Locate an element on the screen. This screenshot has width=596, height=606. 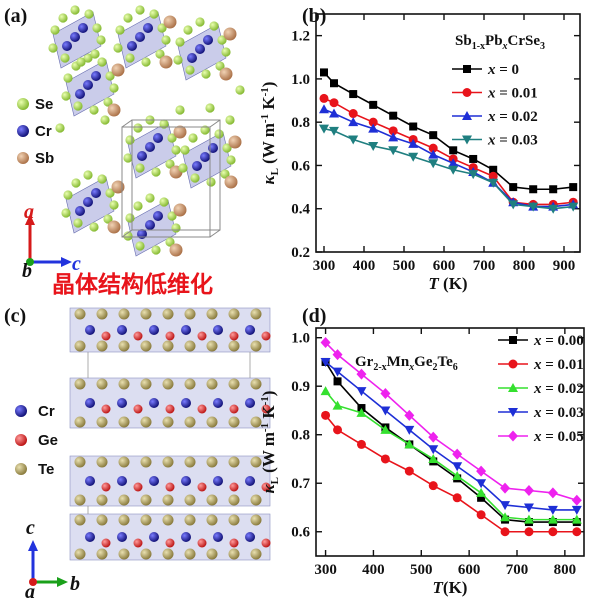
legend-c-ge: Ge is located at coordinates (48, 440).